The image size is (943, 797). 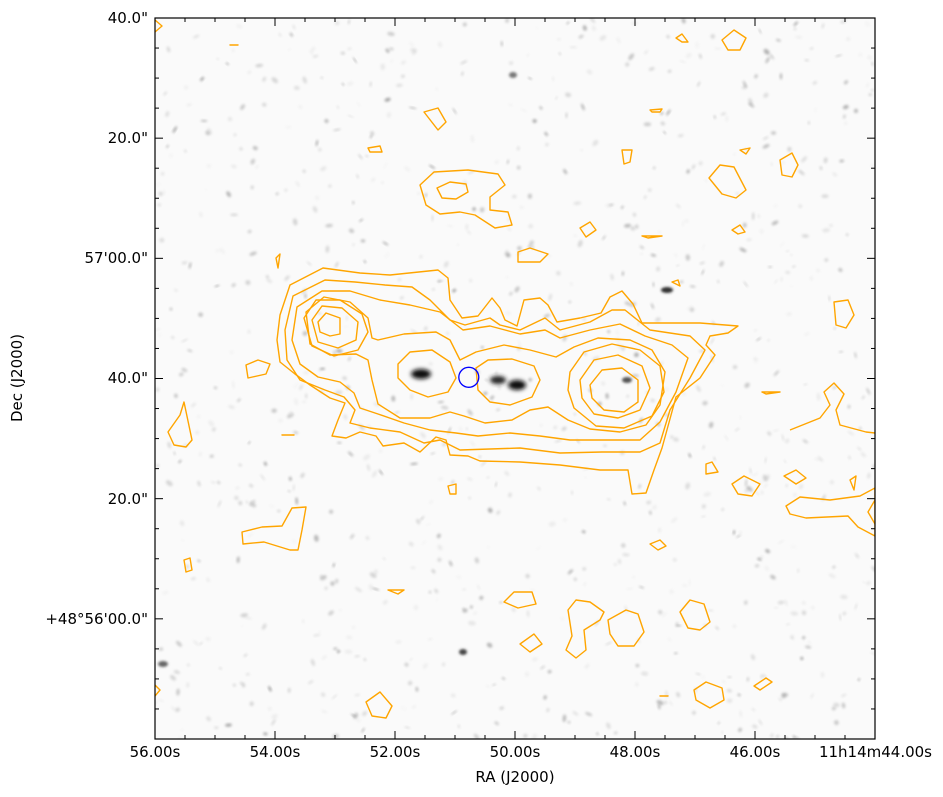 I want to click on y-tick-label: 57'00.0", so click(x=116, y=258).